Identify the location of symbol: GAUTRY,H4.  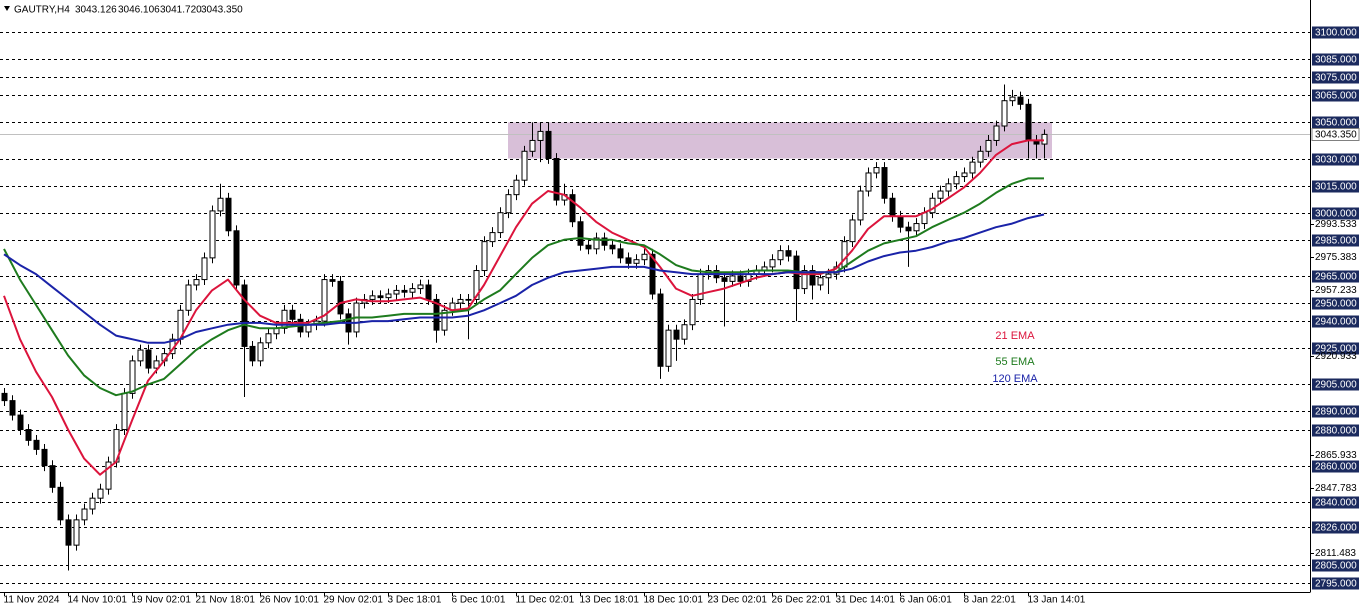
(42, 10).